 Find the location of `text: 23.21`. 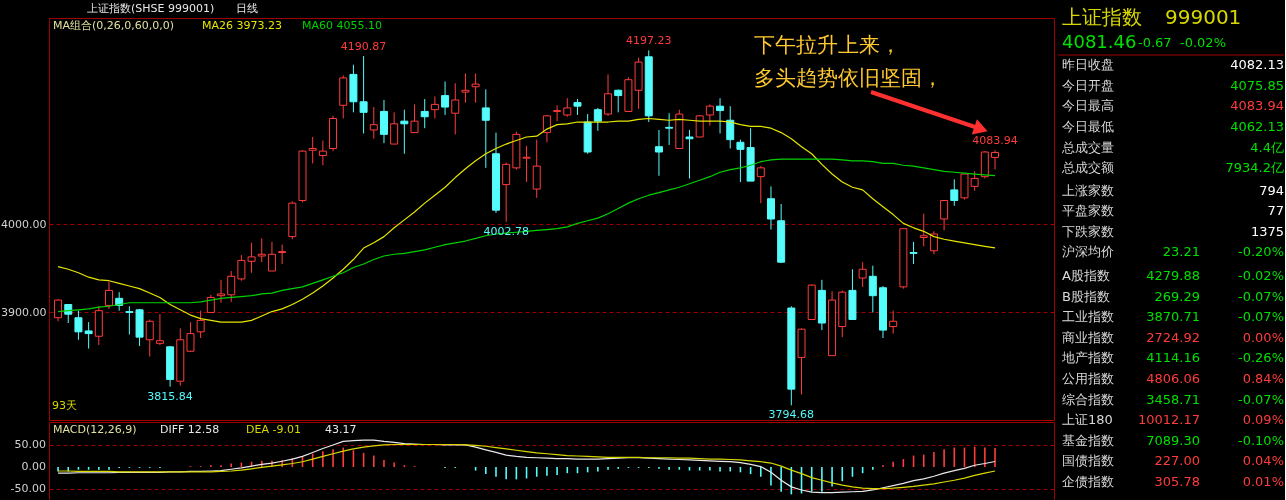

text: 23.21 is located at coordinates (1181, 251).